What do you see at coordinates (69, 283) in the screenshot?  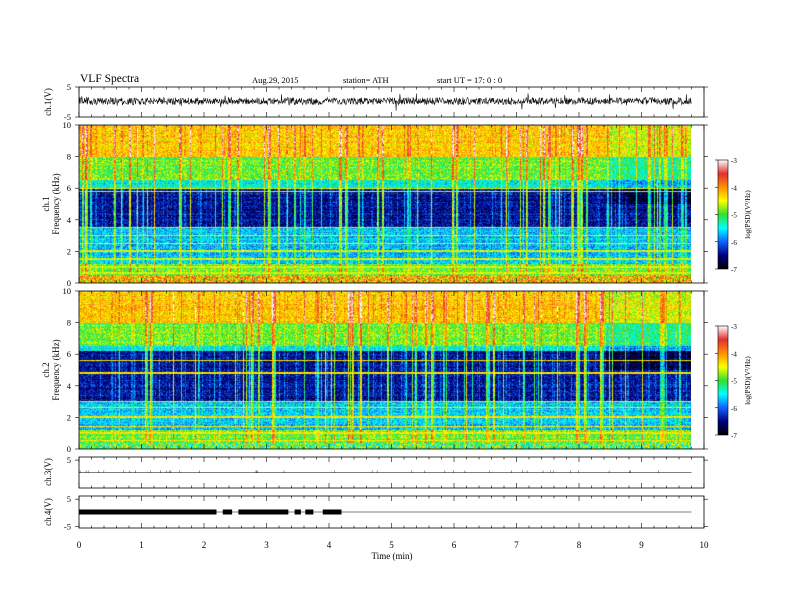 I see `ch1-freq-tick-label: 0` at bounding box center [69, 283].